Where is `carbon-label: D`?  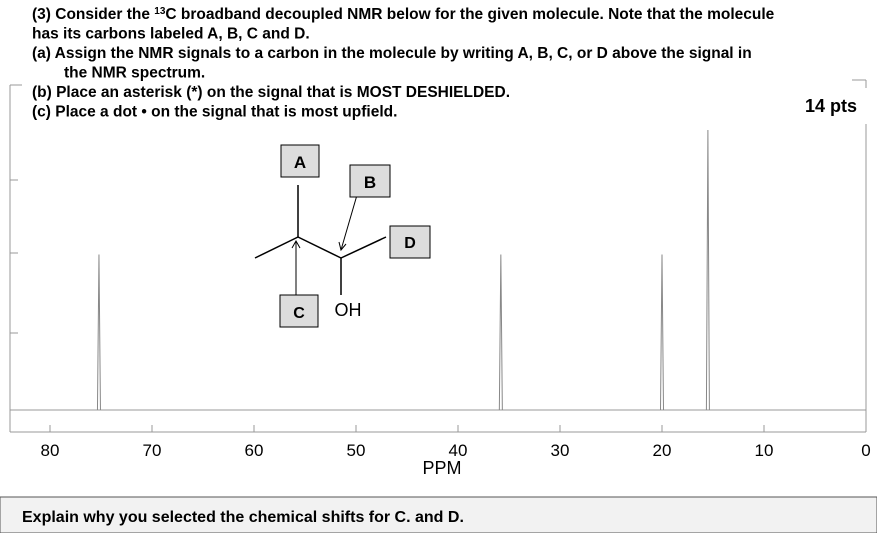
carbon-label: D is located at coordinates (410, 243).